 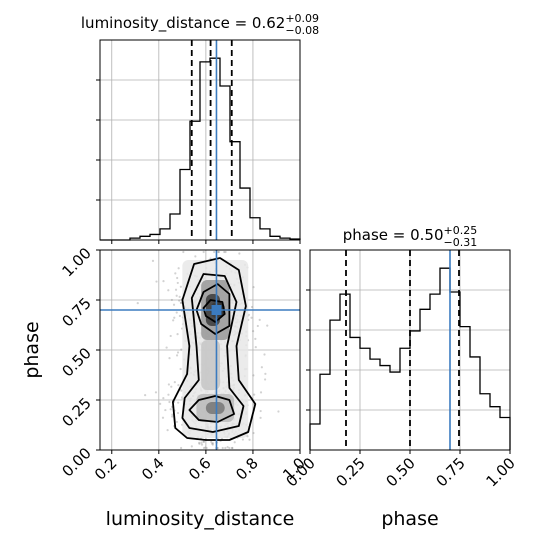 I want to click on x-axis-label-luminosity-distance: luminosity_distance, so click(x=200, y=519).